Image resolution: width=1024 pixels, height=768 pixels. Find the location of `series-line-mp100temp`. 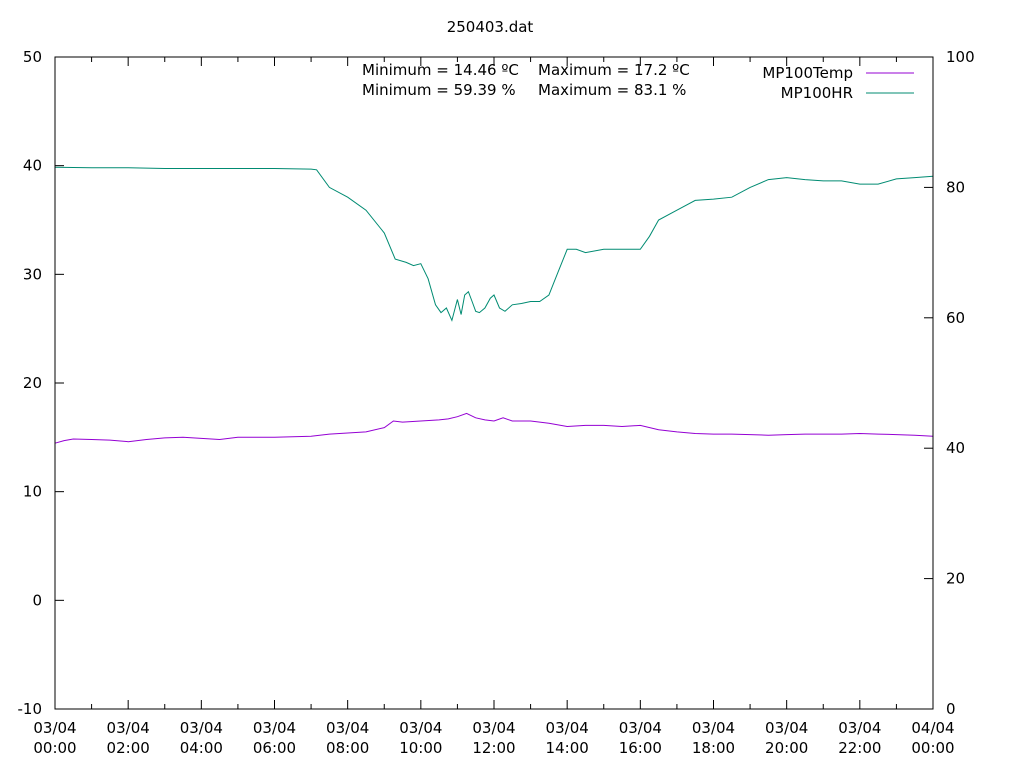

series-line-mp100temp is located at coordinates (494, 428).